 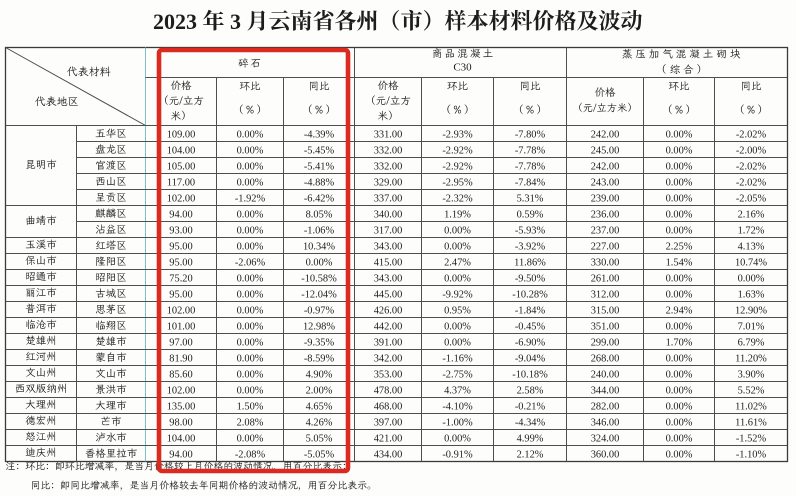 What do you see at coordinates (319, 150) in the screenshot?
I see `svg-text: -5.45%` at bounding box center [319, 150].